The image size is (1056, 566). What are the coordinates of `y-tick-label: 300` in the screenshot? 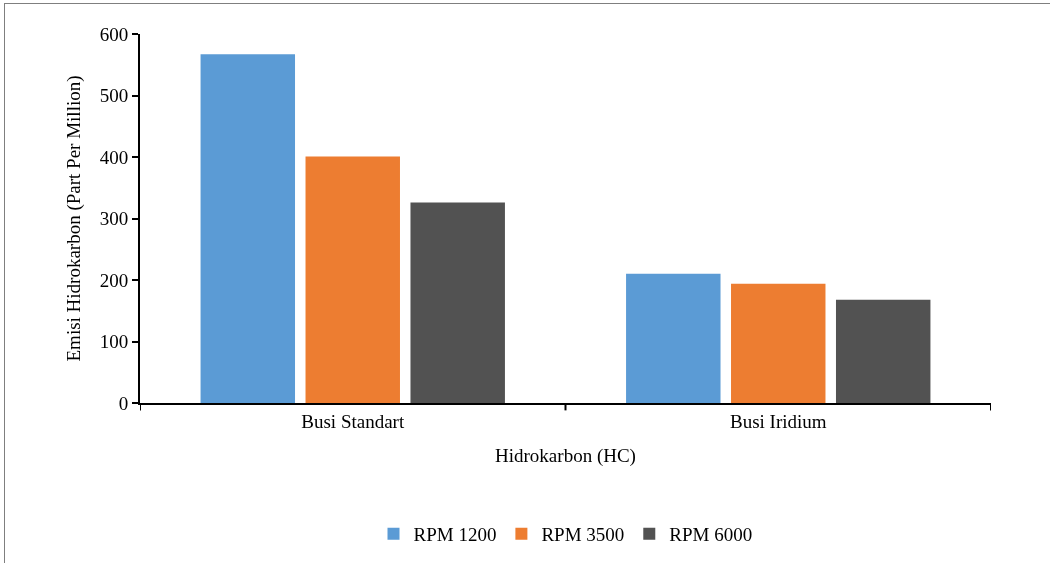 It's located at (114, 219).